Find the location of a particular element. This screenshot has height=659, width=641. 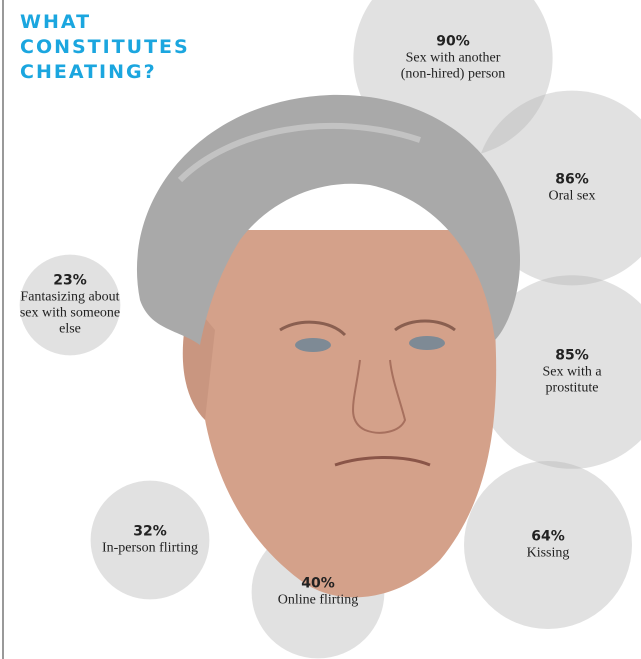

value-label: 40% is located at coordinates (318, 583).